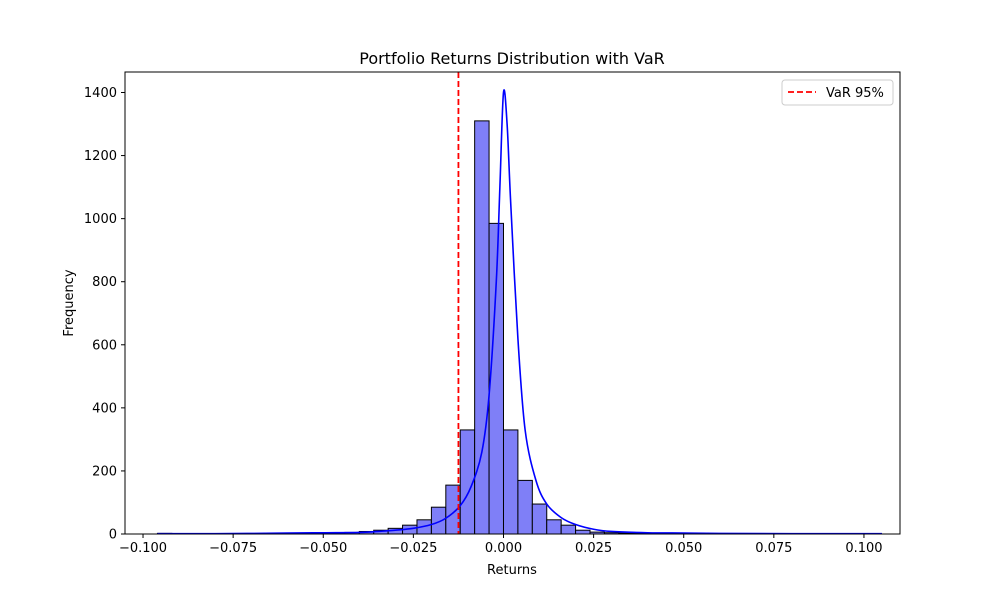  What do you see at coordinates (593, 548) in the screenshot?
I see `x-tick-label: 0.025` at bounding box center [593, 548].